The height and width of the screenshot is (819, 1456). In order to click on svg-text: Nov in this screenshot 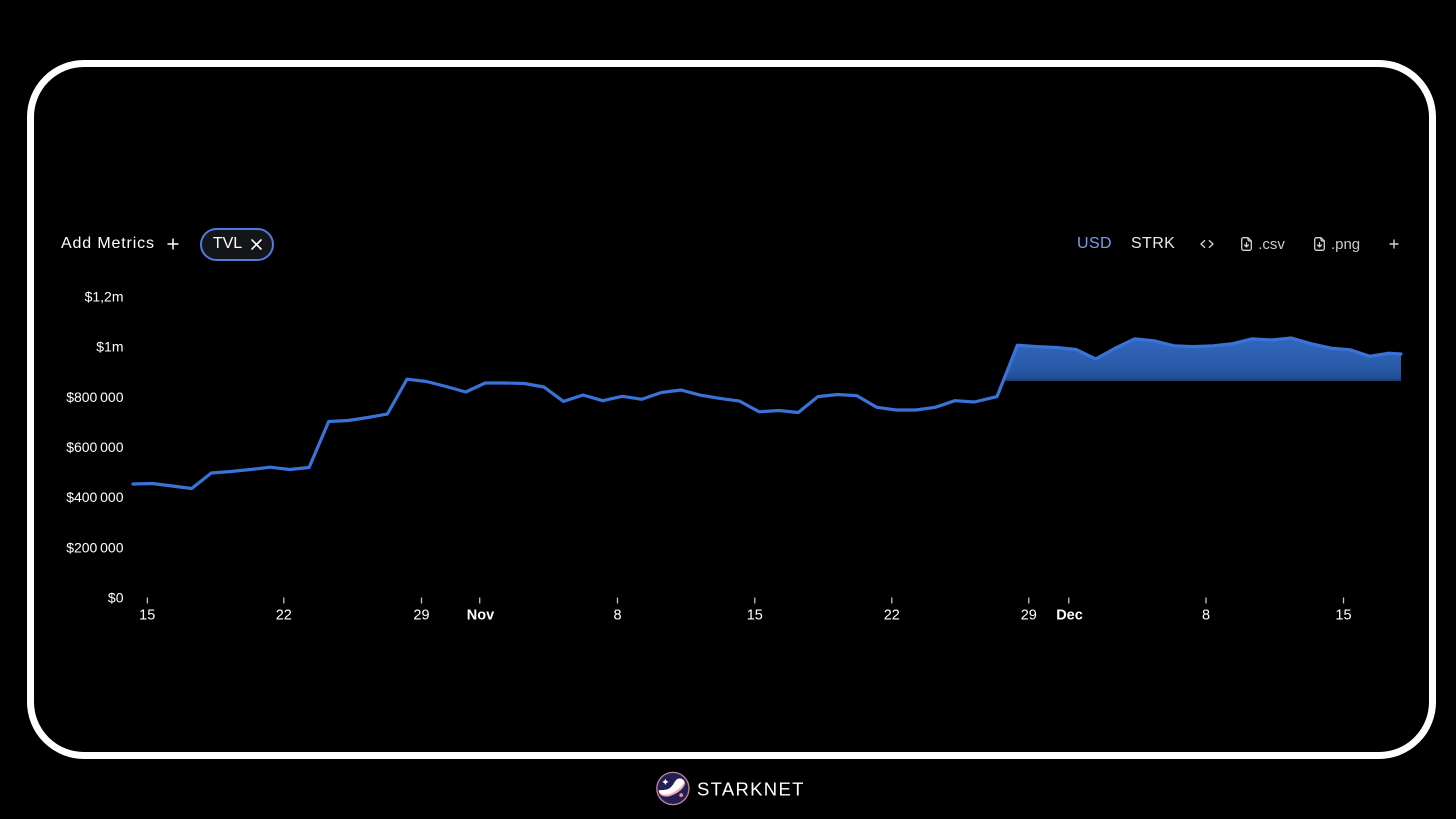, I will do `click(480, 615)`.